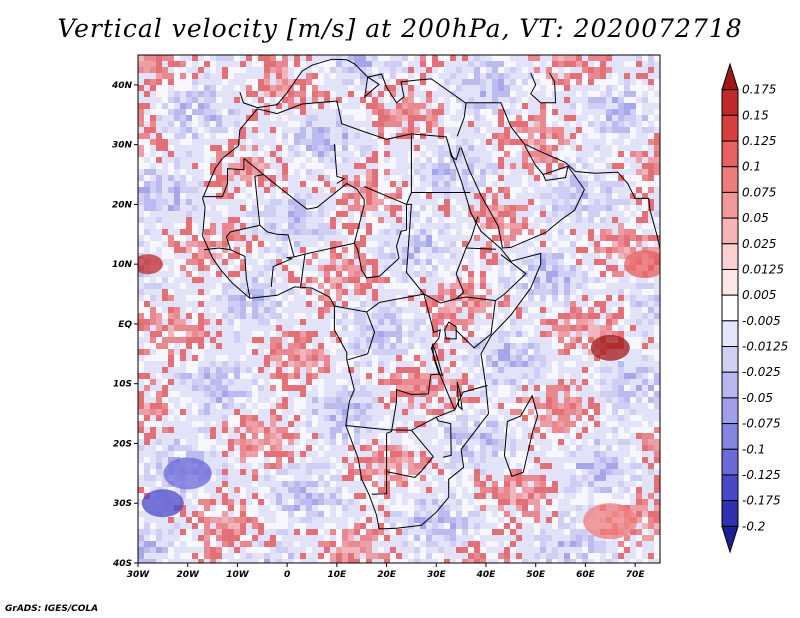 This screenshot has width=800, height=618. What do you see at coordinates (520, 175) in the screenshot?
I see `arabia-coastline` at bounding box center [520, 175].